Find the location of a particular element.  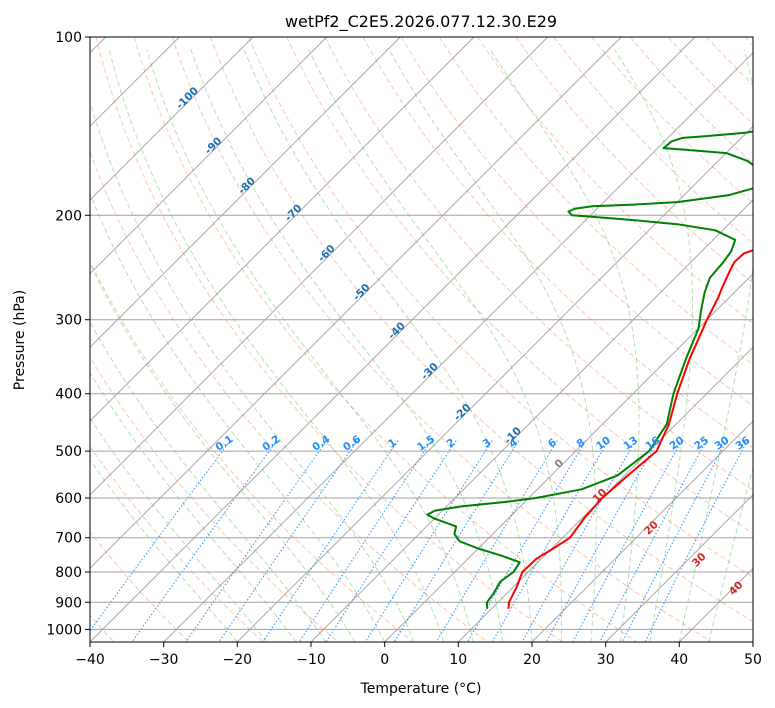

mixing-ratio-label: 13 is located at coordinates (630, 443).